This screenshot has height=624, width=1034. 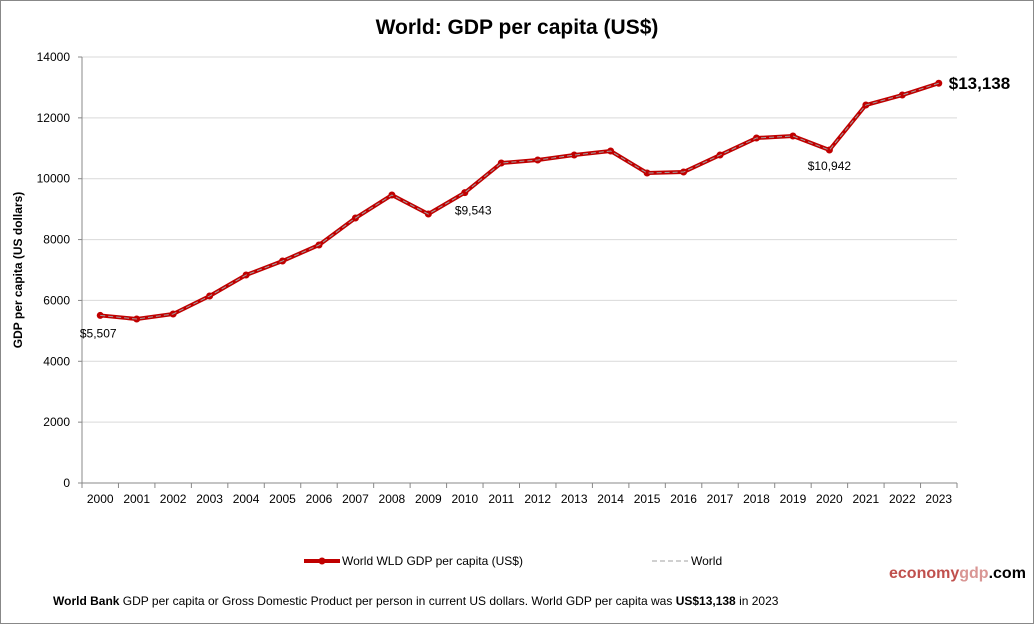 What do you see at coordinates (56, 300) in the screenshot?
I see `y-tick-label: 6000` at bounding box center [56, 300].